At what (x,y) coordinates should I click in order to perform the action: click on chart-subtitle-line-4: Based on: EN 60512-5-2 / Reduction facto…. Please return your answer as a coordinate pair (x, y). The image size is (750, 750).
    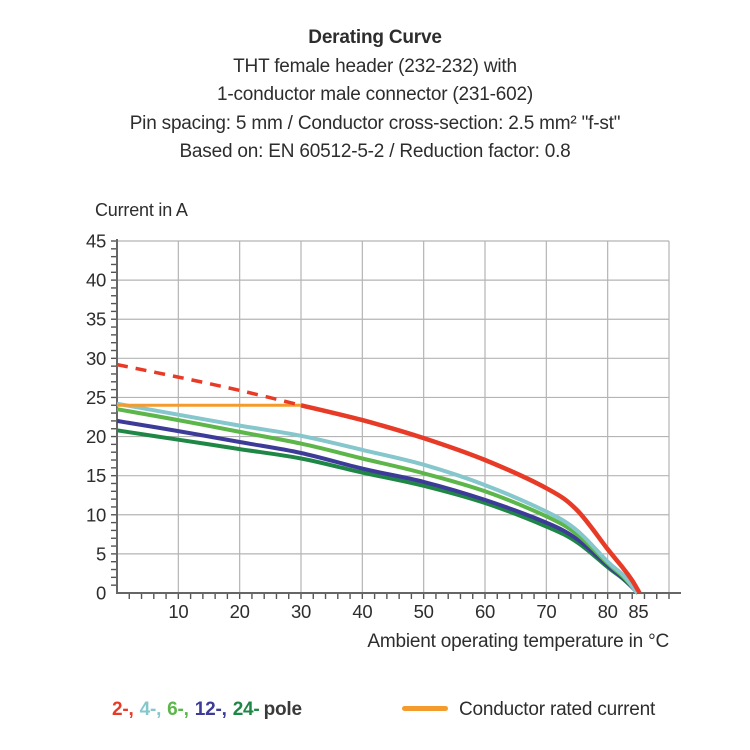
    Looking at the image, I should click on (375, 151).